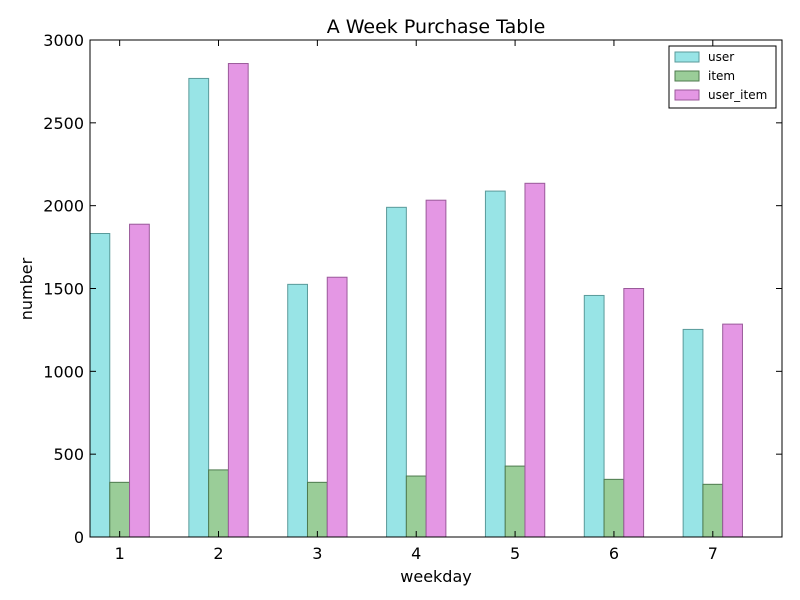 The image size is (800, 600). What do you see at coordinates (63, 123) in the screenshot?
I see `y-tick-label: 2500` at bounding box center [63, 123].